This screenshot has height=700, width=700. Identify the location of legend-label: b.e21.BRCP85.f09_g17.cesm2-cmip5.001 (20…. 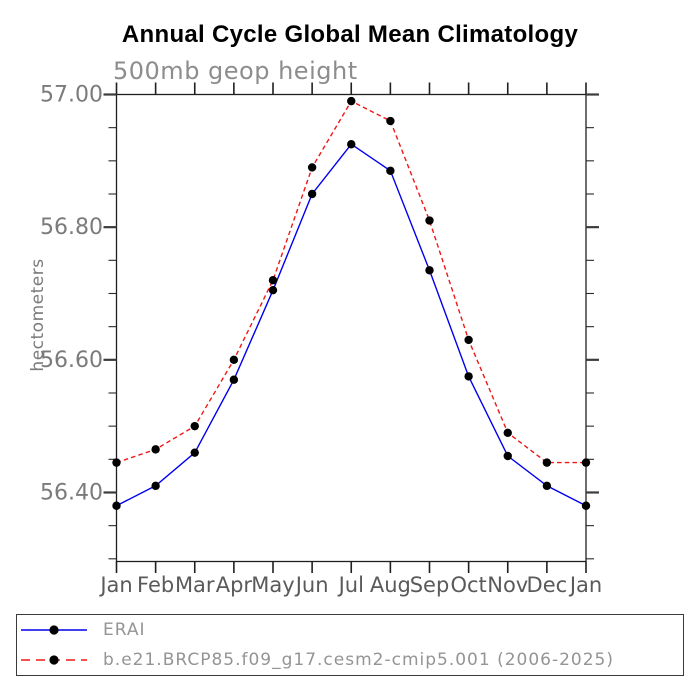
(359, 660).